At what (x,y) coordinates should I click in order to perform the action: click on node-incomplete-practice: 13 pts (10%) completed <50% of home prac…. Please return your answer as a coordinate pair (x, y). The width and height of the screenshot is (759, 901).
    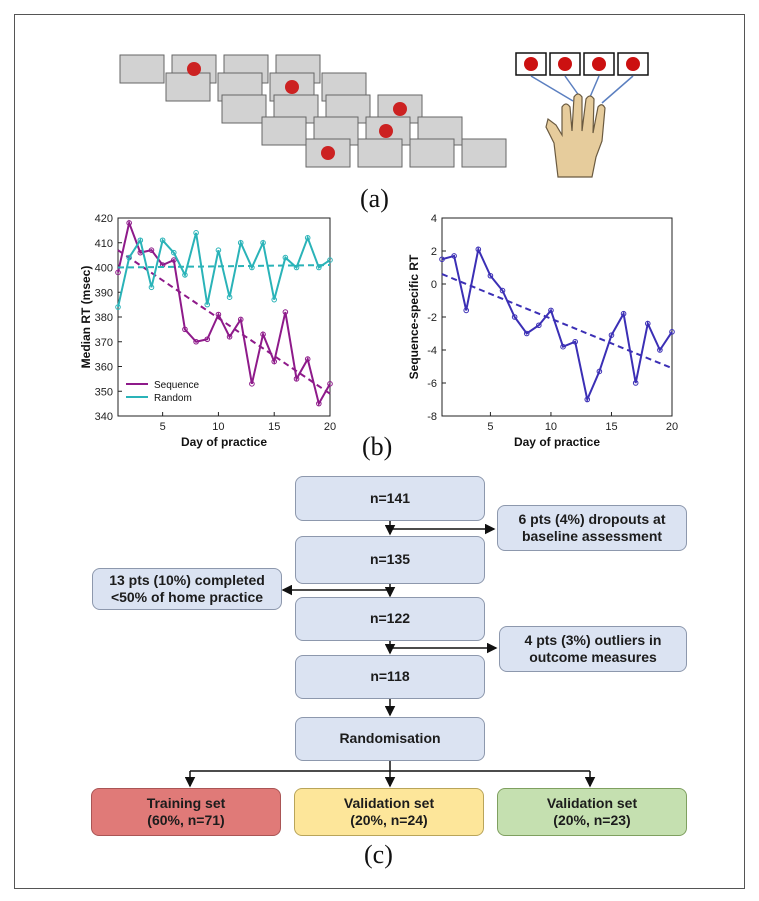
    Looking at the image, I should click on (187, 589).